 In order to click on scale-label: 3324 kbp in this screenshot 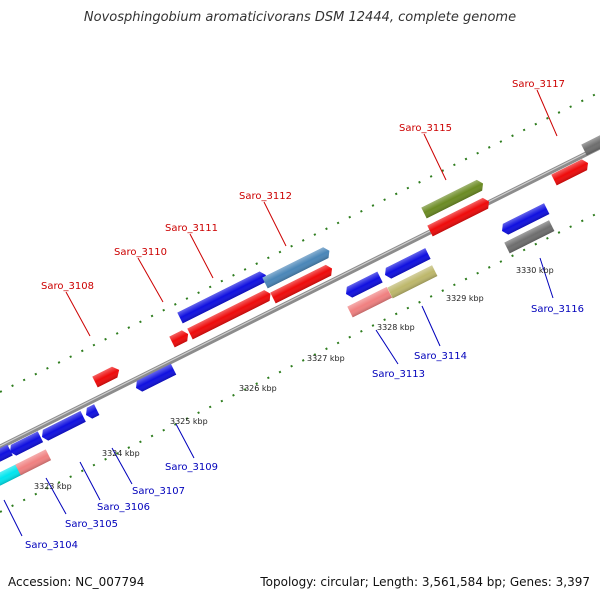, I will do `click(121, 453)`.